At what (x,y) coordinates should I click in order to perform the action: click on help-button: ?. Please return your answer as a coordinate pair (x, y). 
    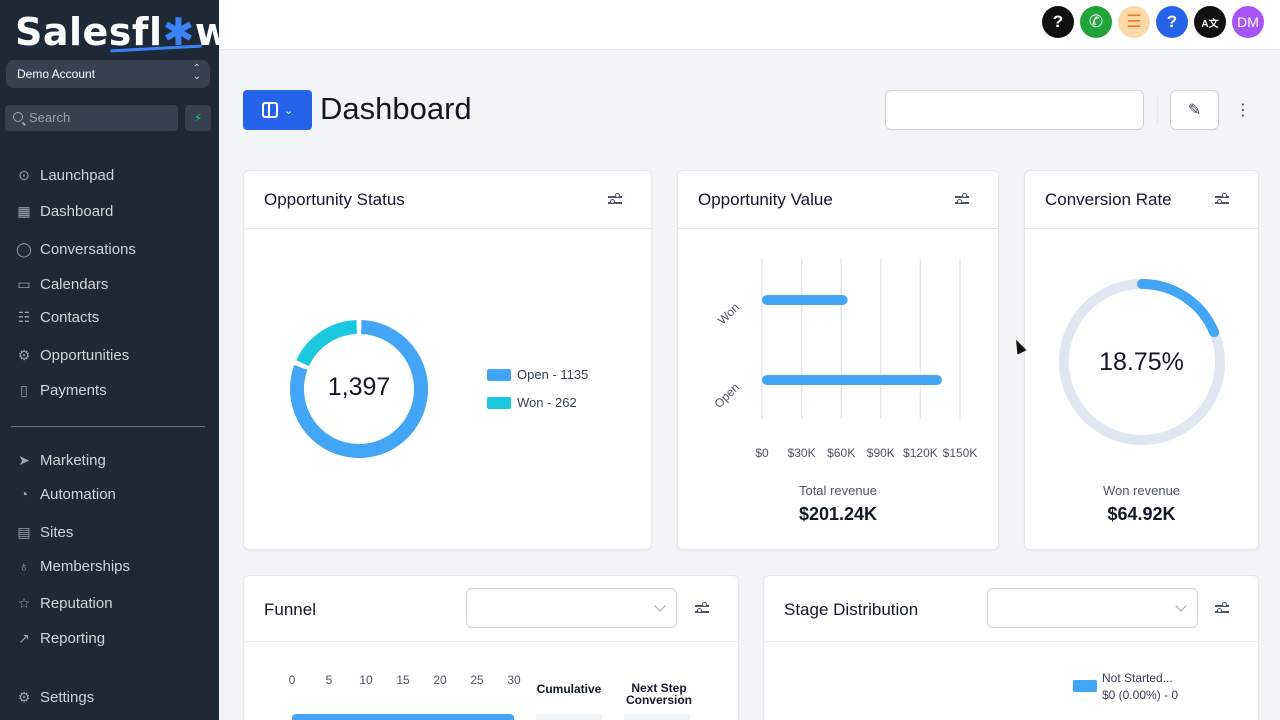
    Looking at the image, I should click on (1058, 22).